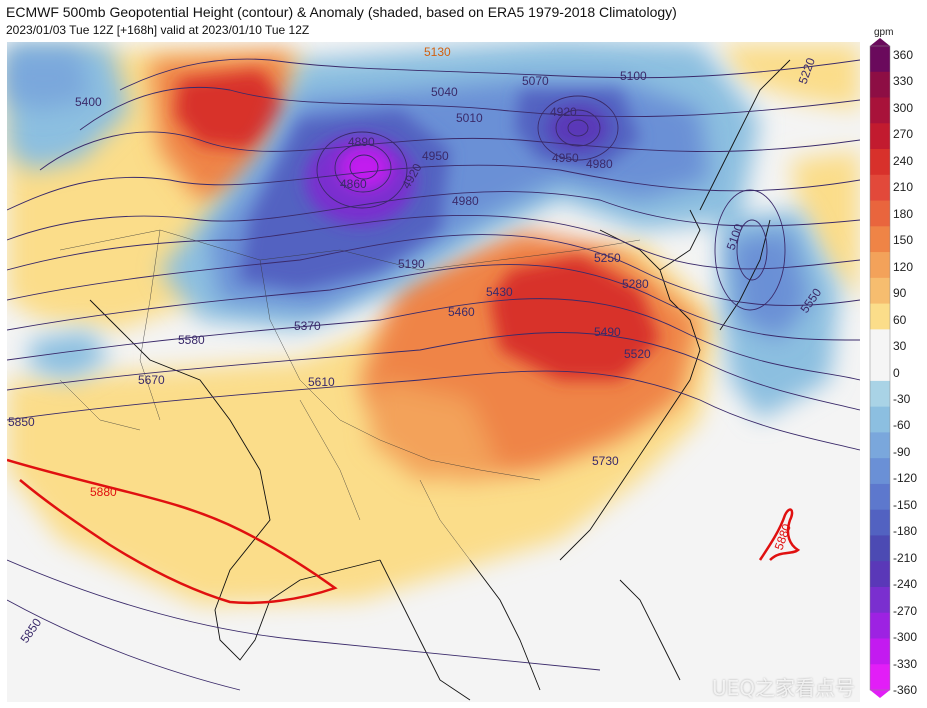 The height and width of the screenshot is (708, 927). I want to click on colorbar-tick-label: 90, so click(900, 293).